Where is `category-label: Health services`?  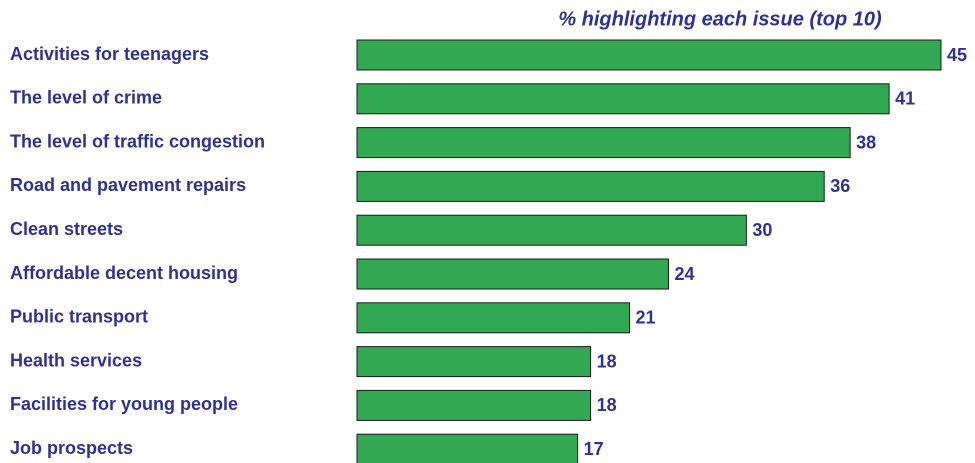
category-label: Health services is located at coordinates (76, 360).